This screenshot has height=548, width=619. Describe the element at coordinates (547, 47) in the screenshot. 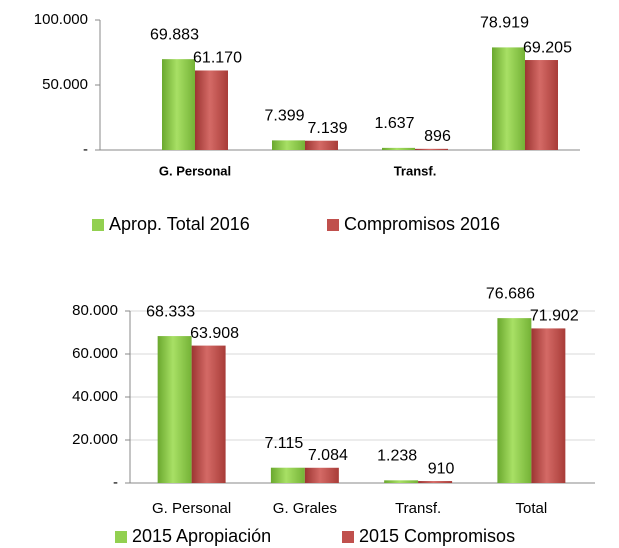

I see `data-label: 69.205` at that location.